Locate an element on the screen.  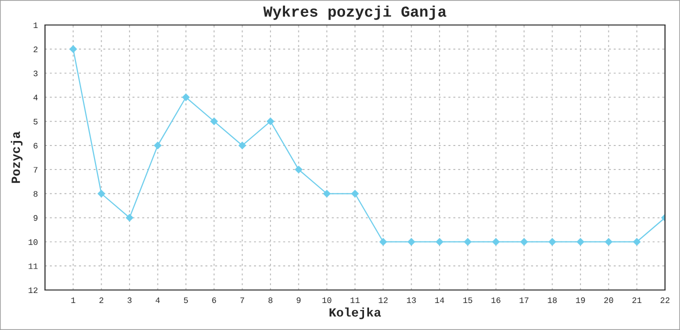
y-tick-label: 9 is located at coordinates (36, 218).